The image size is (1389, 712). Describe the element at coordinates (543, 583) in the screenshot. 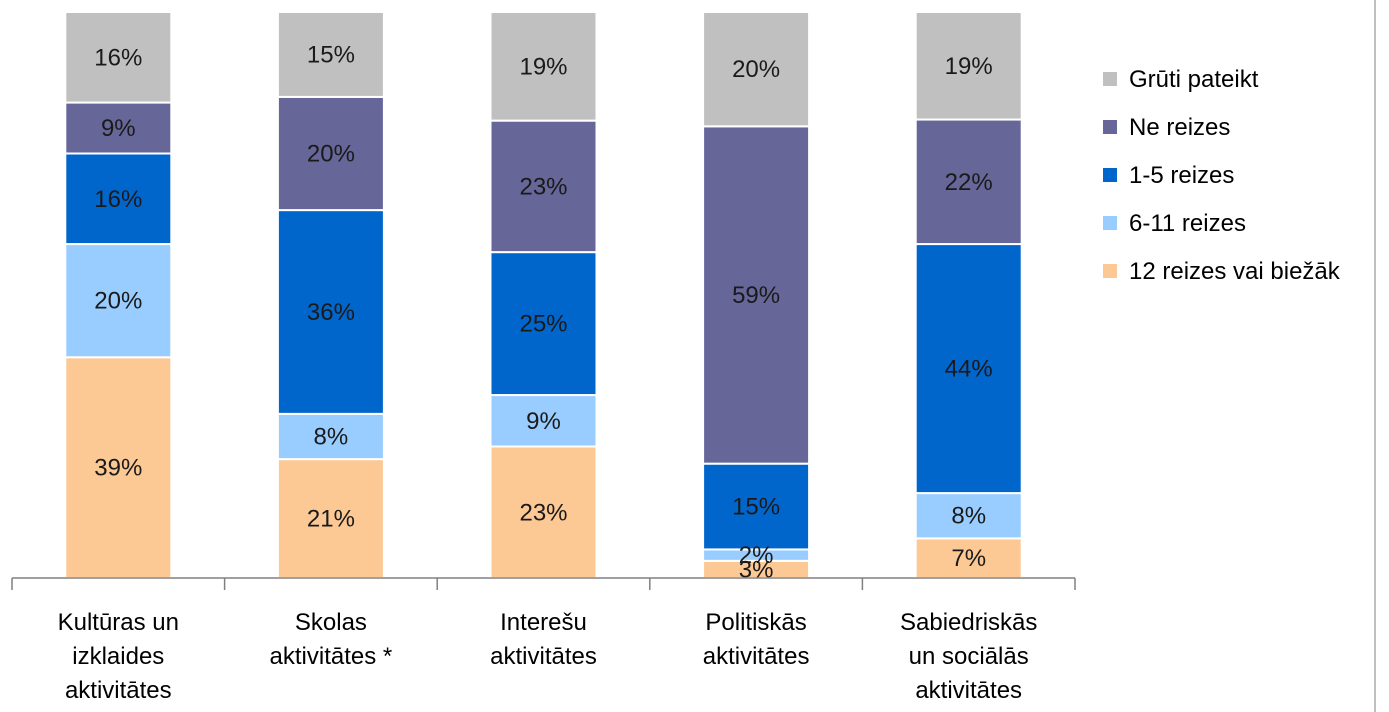

I see `x-axis` at that location.